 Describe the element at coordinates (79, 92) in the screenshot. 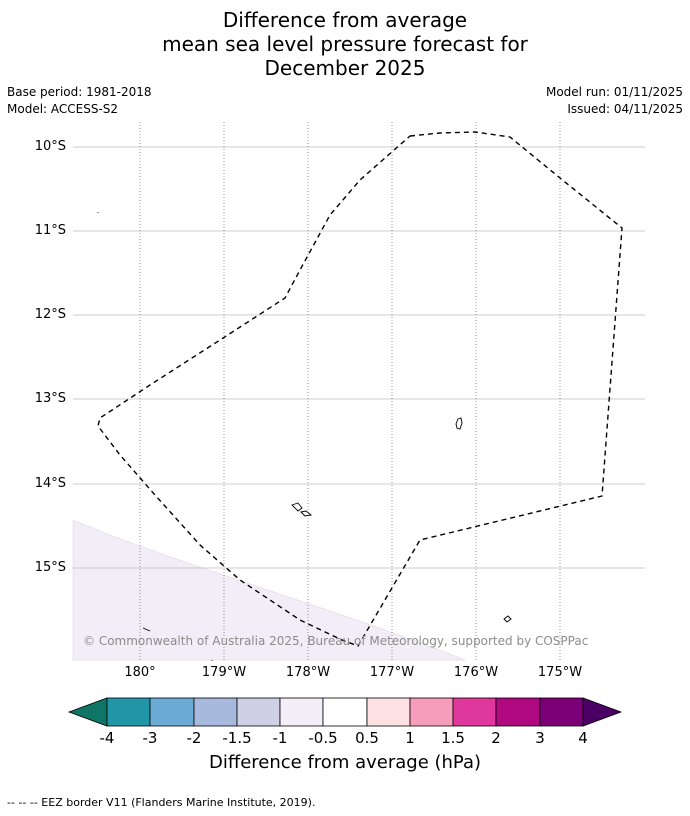

I see `base-period: Base period: 1981-2018` at that location.